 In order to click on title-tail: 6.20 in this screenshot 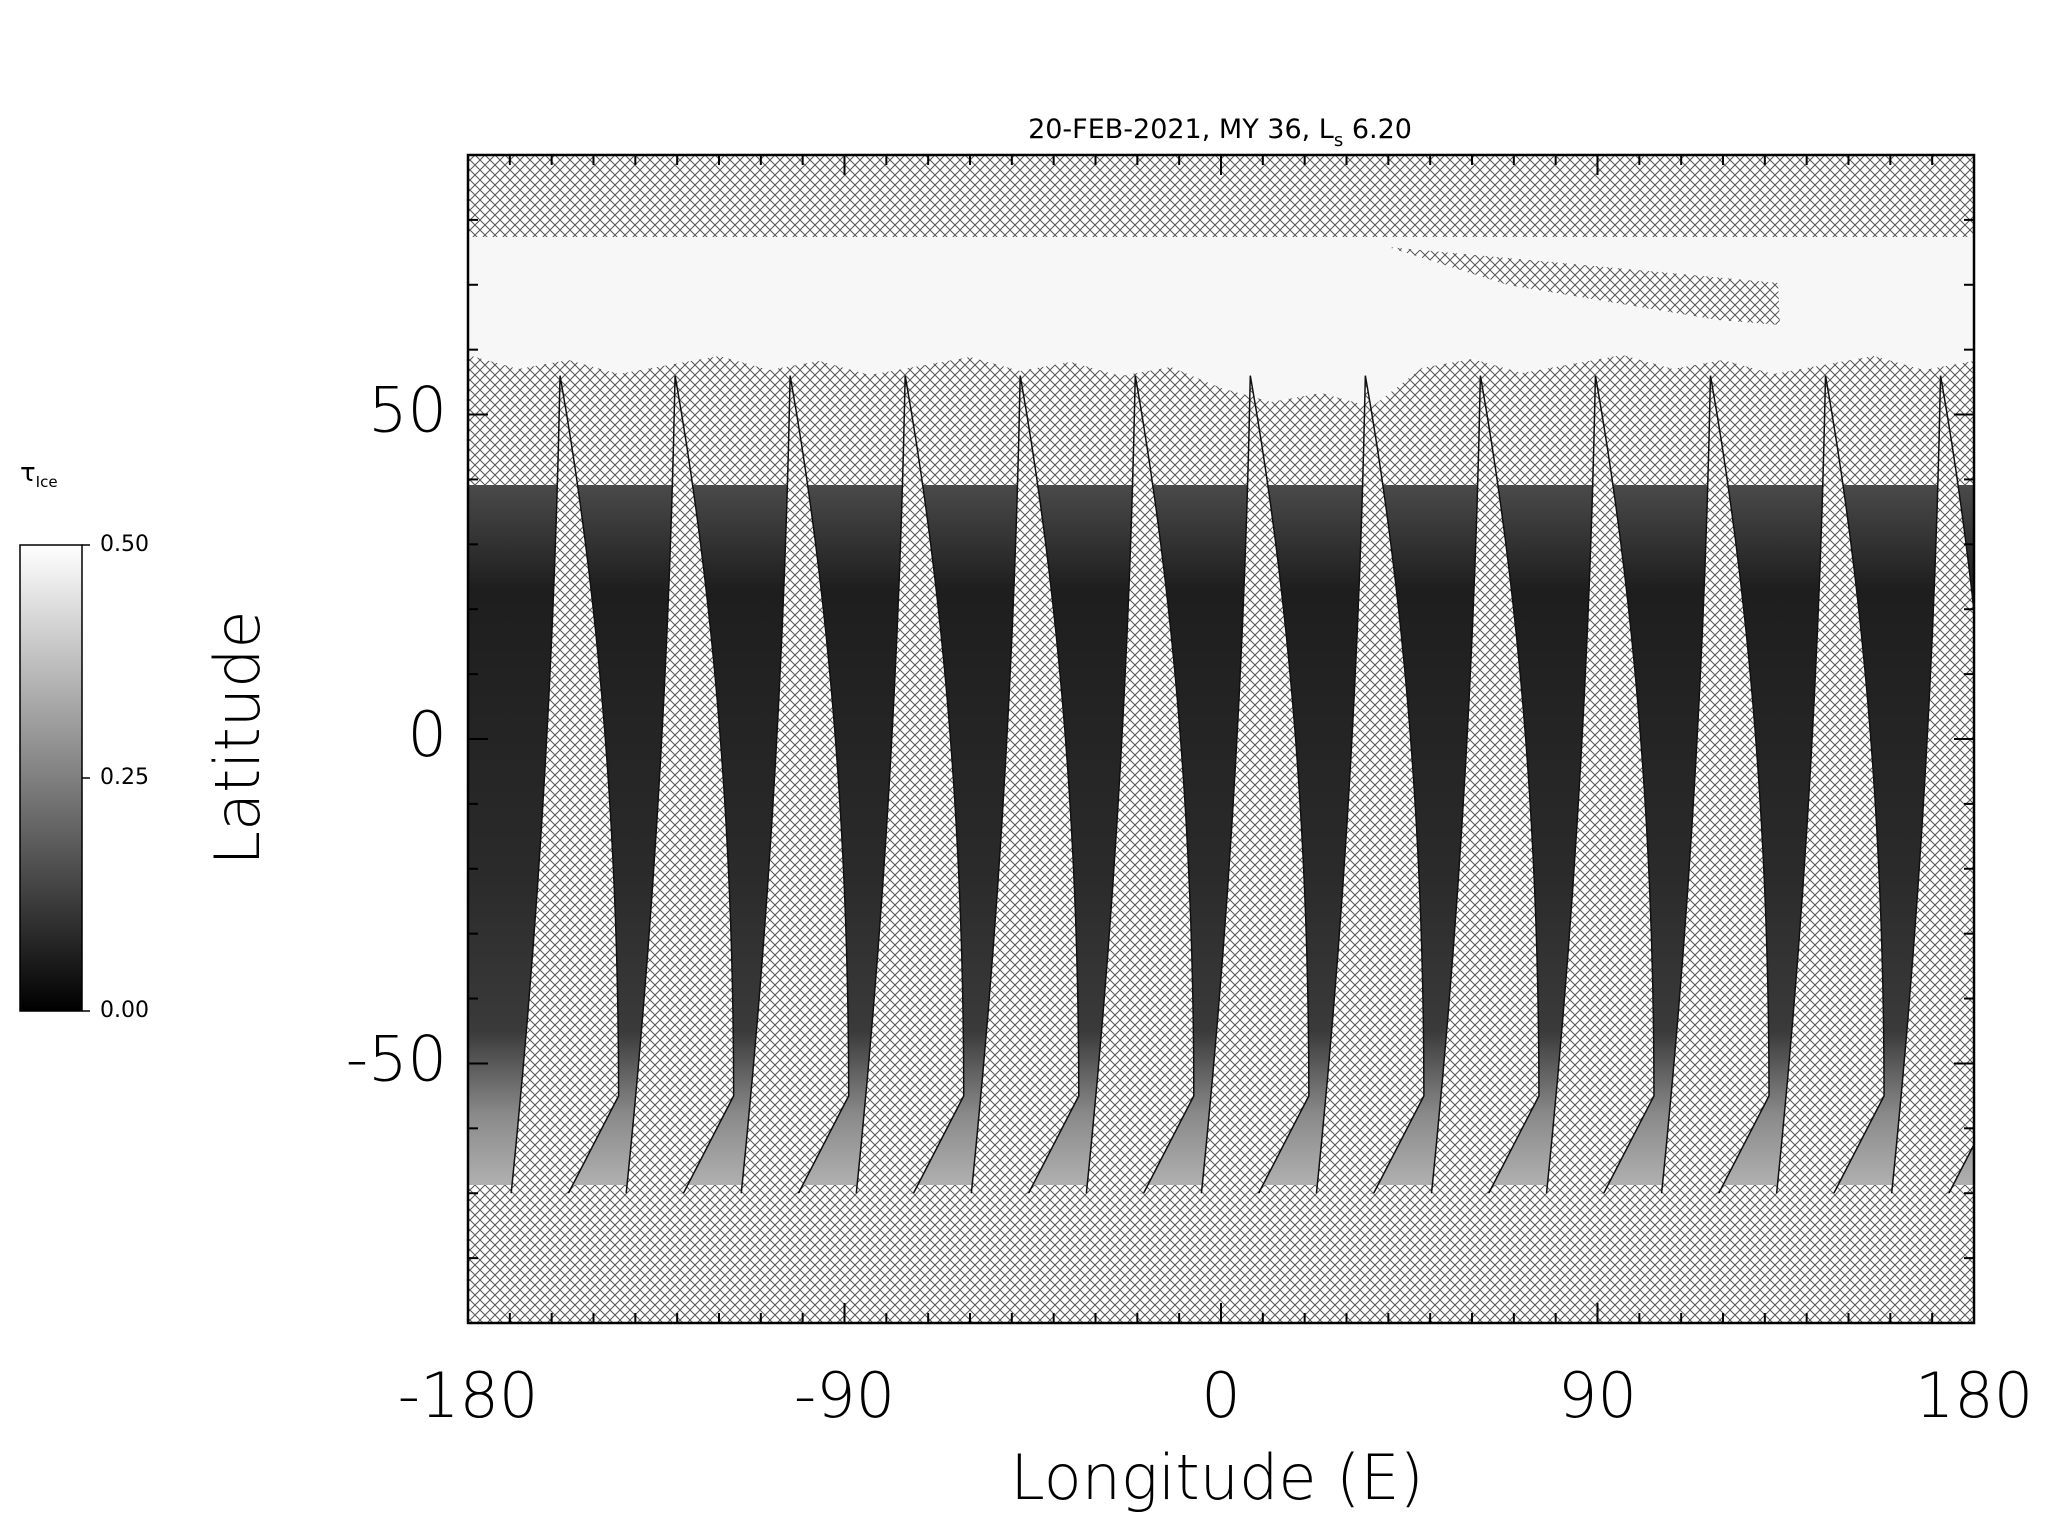, I will do `click(1377, 129)`.